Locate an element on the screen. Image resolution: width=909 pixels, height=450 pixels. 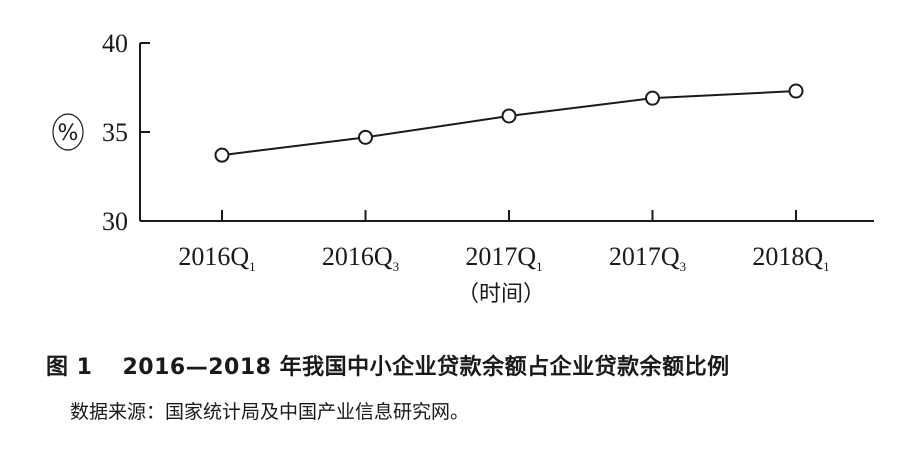
y-tick-label: 30 is located at coordinates (115, 221).